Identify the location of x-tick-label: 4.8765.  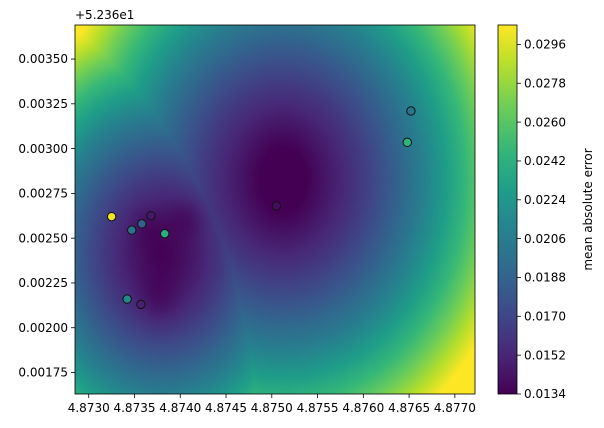
(409, 408).